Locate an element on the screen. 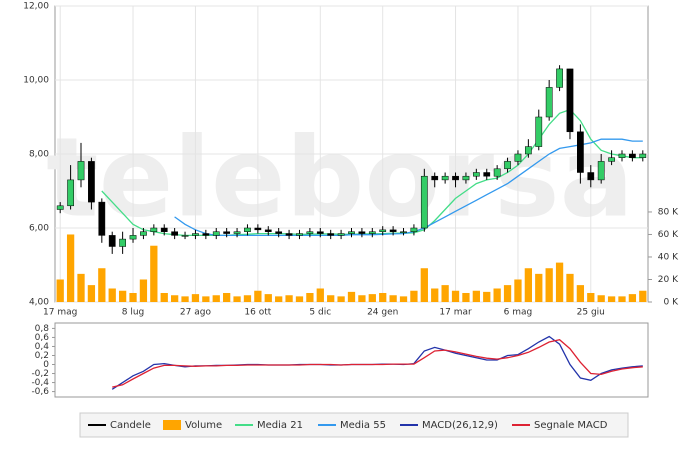  legend-item: Candele is located at coordinates (119, 425).